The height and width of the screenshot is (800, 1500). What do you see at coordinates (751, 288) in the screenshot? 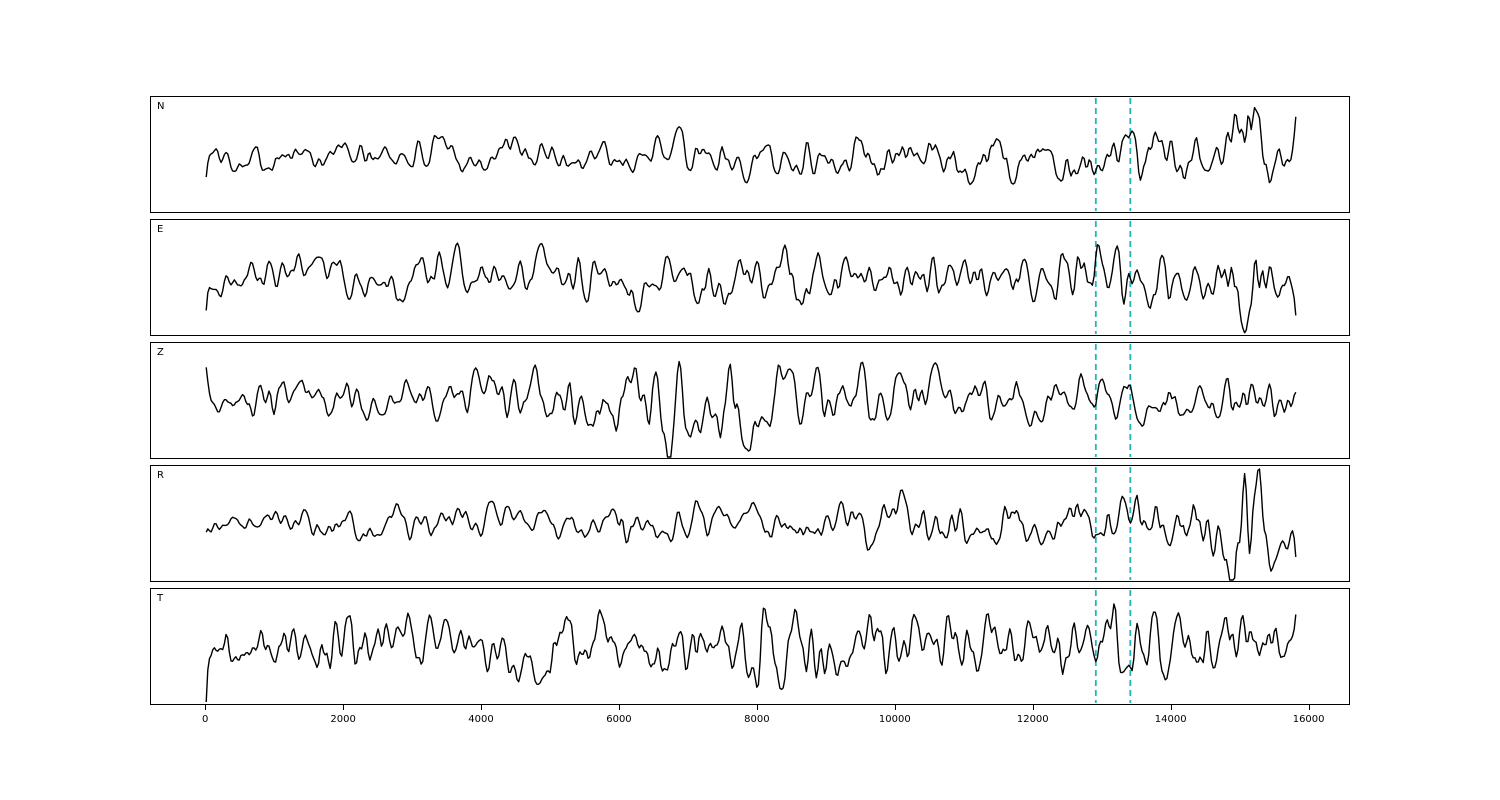
I see `trace-E` at bounding box center [751, 288].